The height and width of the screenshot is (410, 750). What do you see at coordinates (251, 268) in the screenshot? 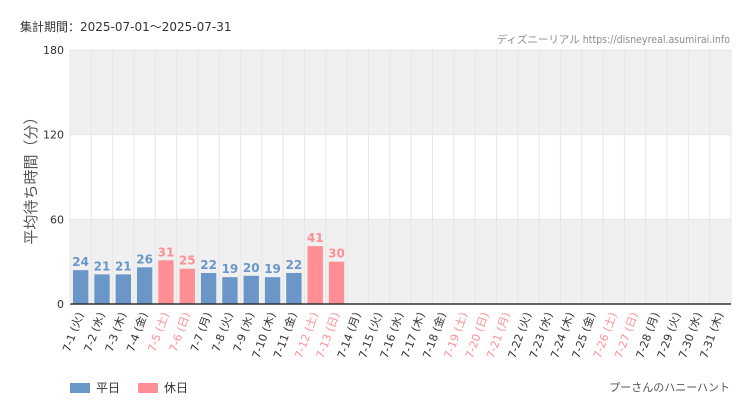
I see `bar-value-label: 20` at bounding box center [251, 268].